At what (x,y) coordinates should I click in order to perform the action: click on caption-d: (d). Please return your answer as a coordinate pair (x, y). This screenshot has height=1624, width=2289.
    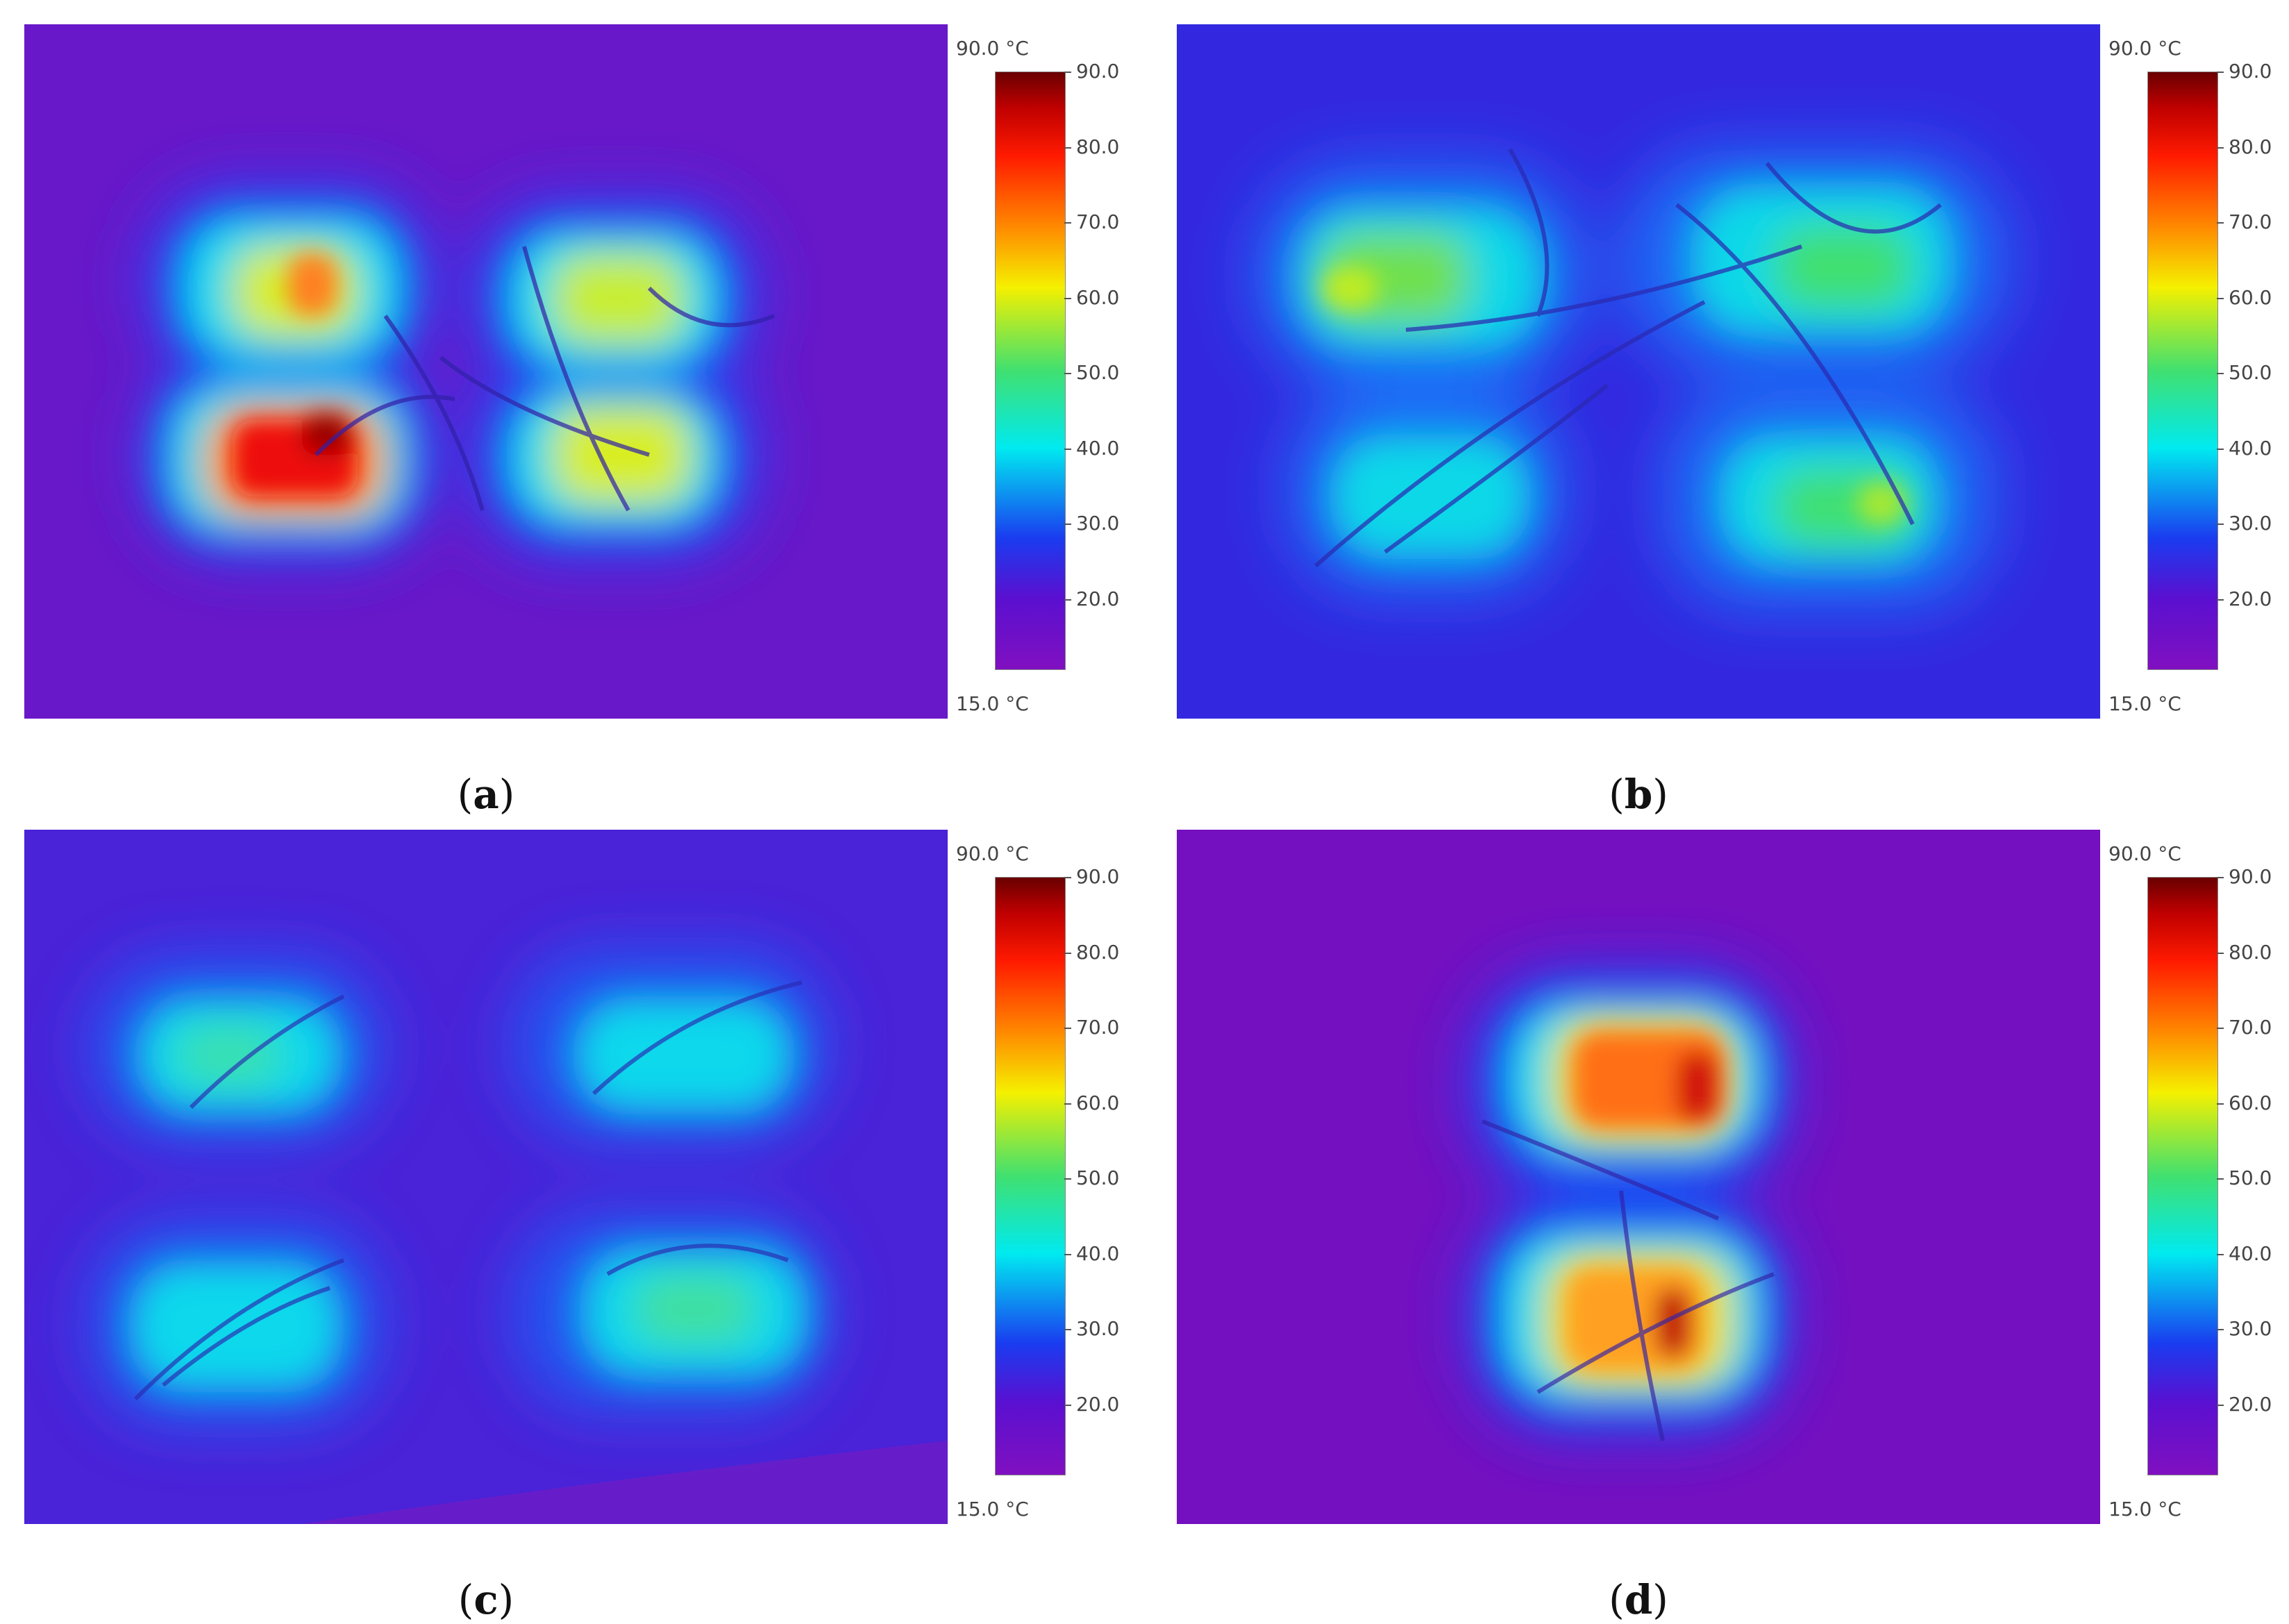
    Looking at the image, I should click on (1638, 1600).